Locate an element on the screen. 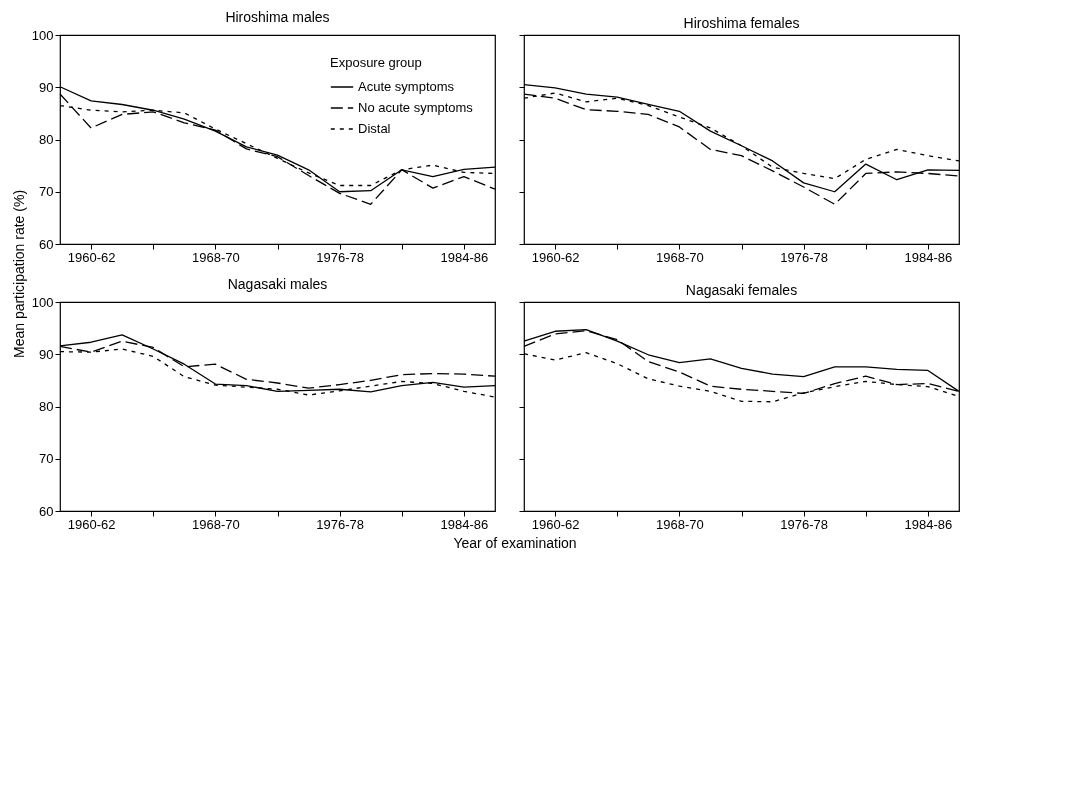 Image resolution: width=1087 pixels, height=796 pixels. chart-title: Nagasaki females is located at coordinates (741, 289).